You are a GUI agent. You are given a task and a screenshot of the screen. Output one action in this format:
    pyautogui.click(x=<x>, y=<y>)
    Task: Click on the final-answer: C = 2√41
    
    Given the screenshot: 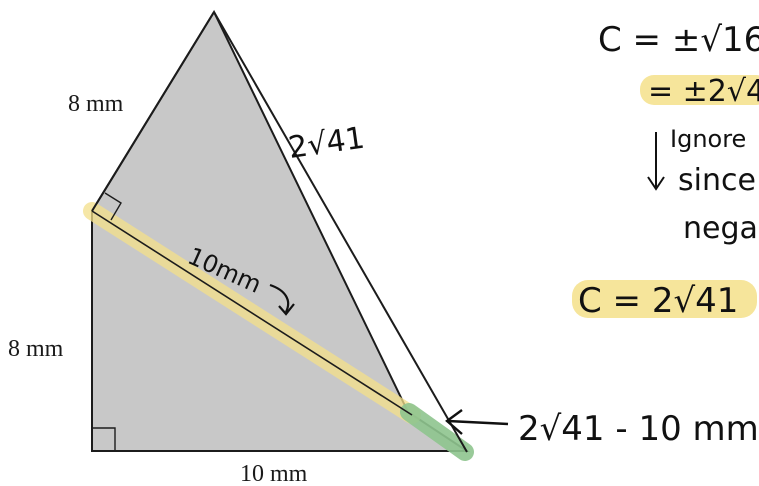 What is the action you would take?
    pyautogui.click(x=658, y=301)
    